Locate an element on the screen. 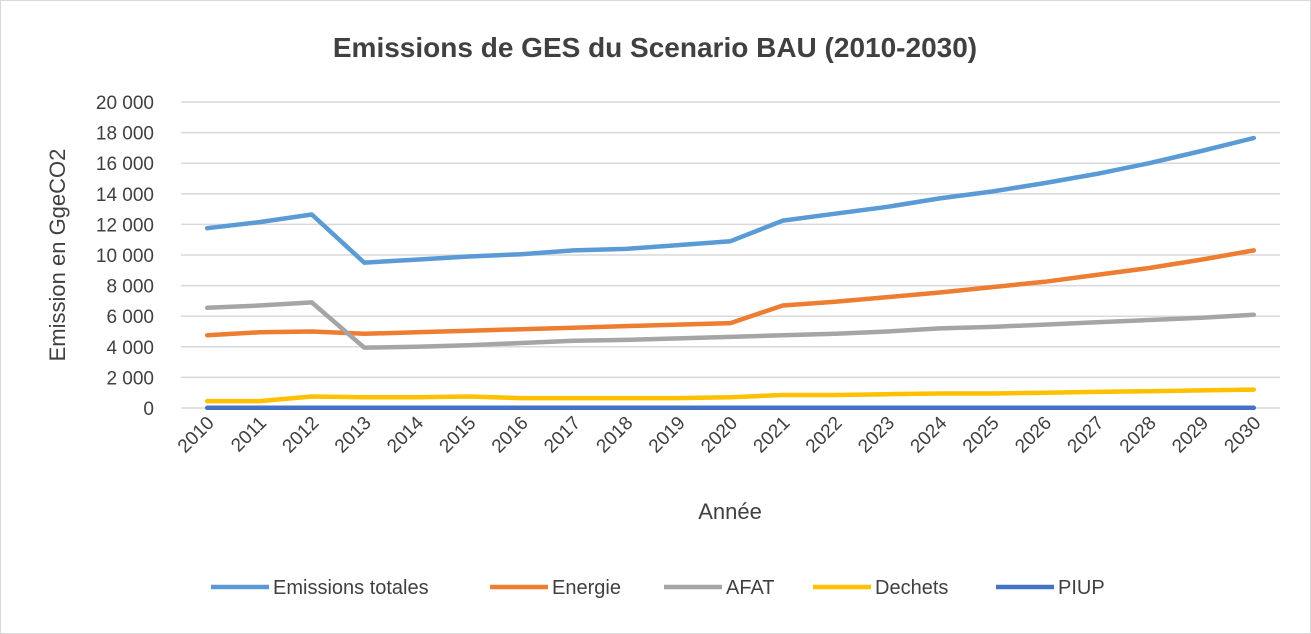 The image size is (1311, 634). y-tick-label: 12 000 is located at coordinates (125, 225).